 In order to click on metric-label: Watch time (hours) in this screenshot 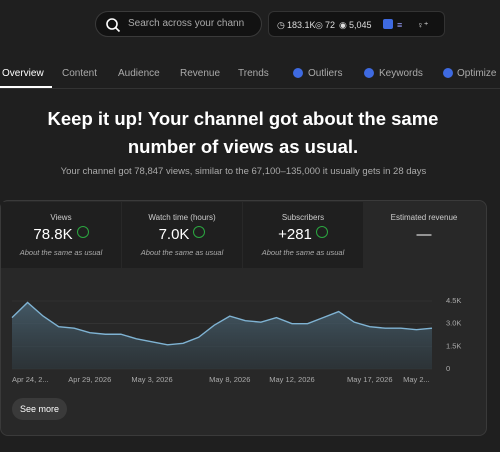, I will do `click(182, 217)`.